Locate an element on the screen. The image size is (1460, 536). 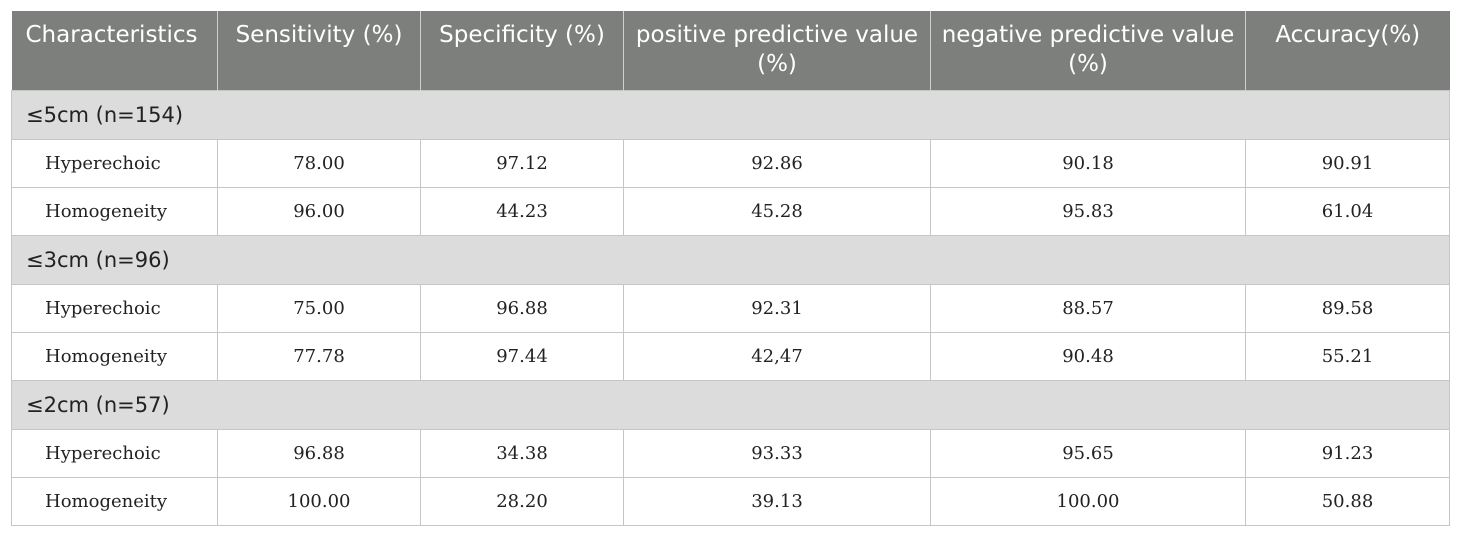
cell-npv: 90.48 is located at coordinates (1088, 356).